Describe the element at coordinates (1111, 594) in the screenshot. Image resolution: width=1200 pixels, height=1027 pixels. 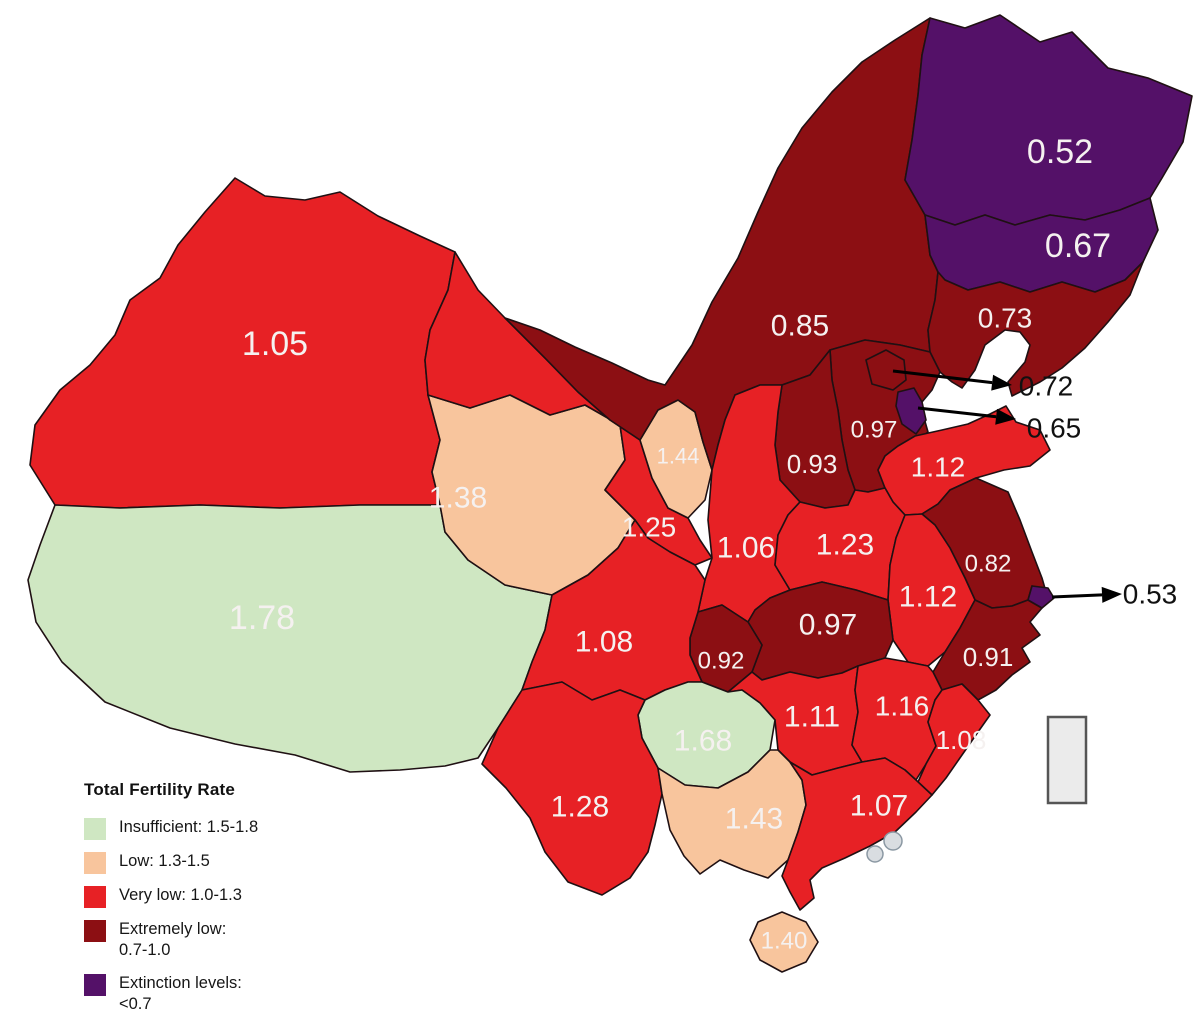
I see `callout-shanghai-arrowhead` at that location.